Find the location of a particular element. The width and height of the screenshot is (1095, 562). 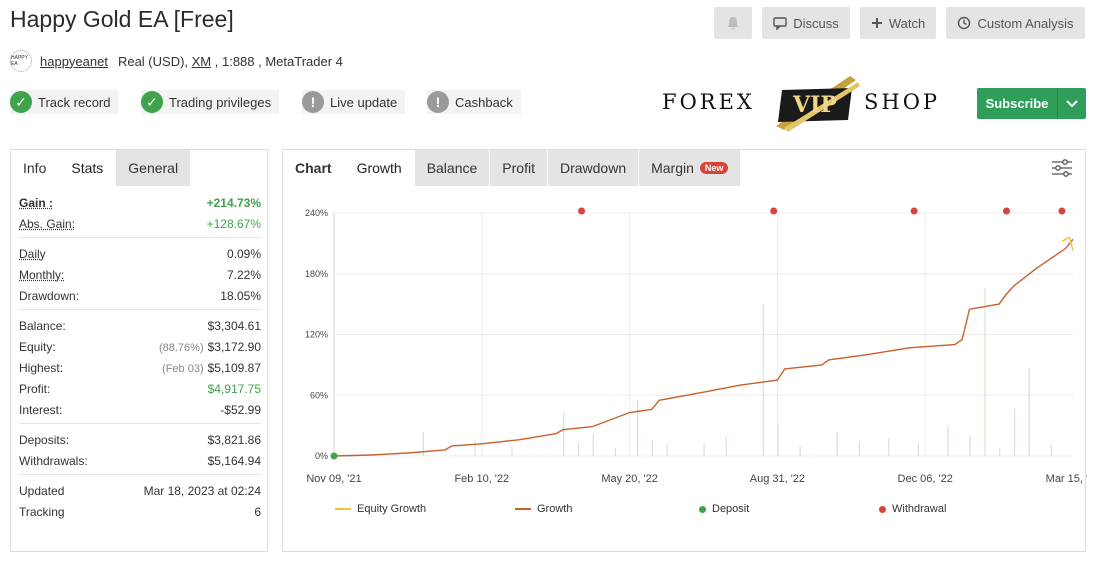

page-title: Happy Gold EA [Free] is located at coordinates (122, 19).